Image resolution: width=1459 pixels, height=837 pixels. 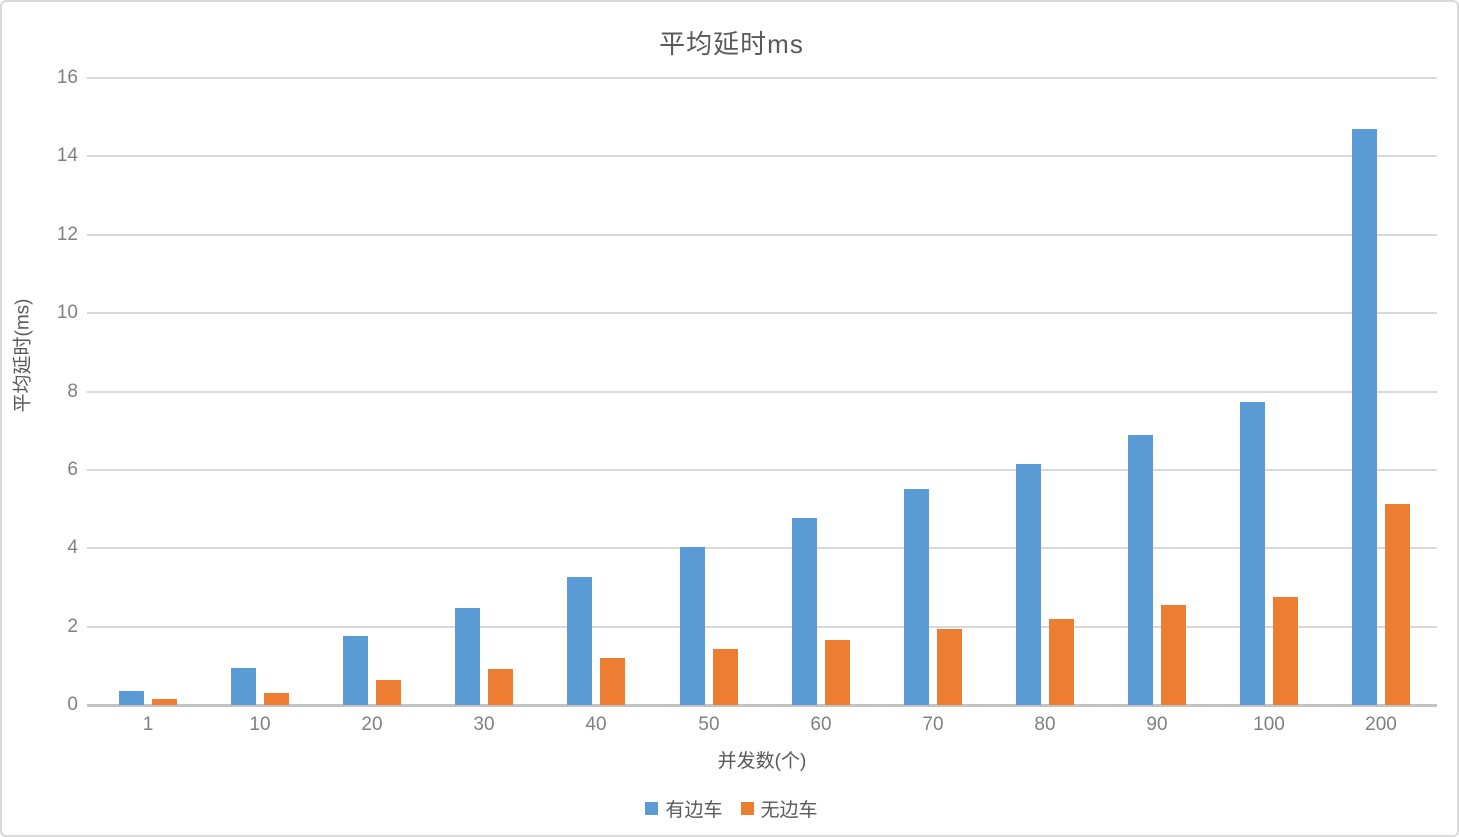 I want to click on bar-无边车-100, so click(x=1285, y=651).